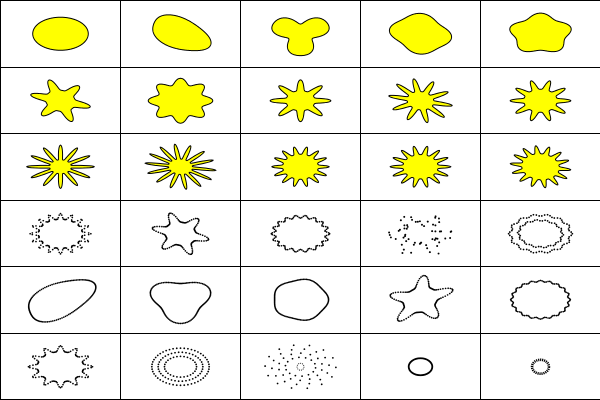 This screenshot has width=600, height=400. What do you see at coordinates (420, 366) in the screenshot?
I see `solid-small-ring-shape` at bounding box center [420, 366].